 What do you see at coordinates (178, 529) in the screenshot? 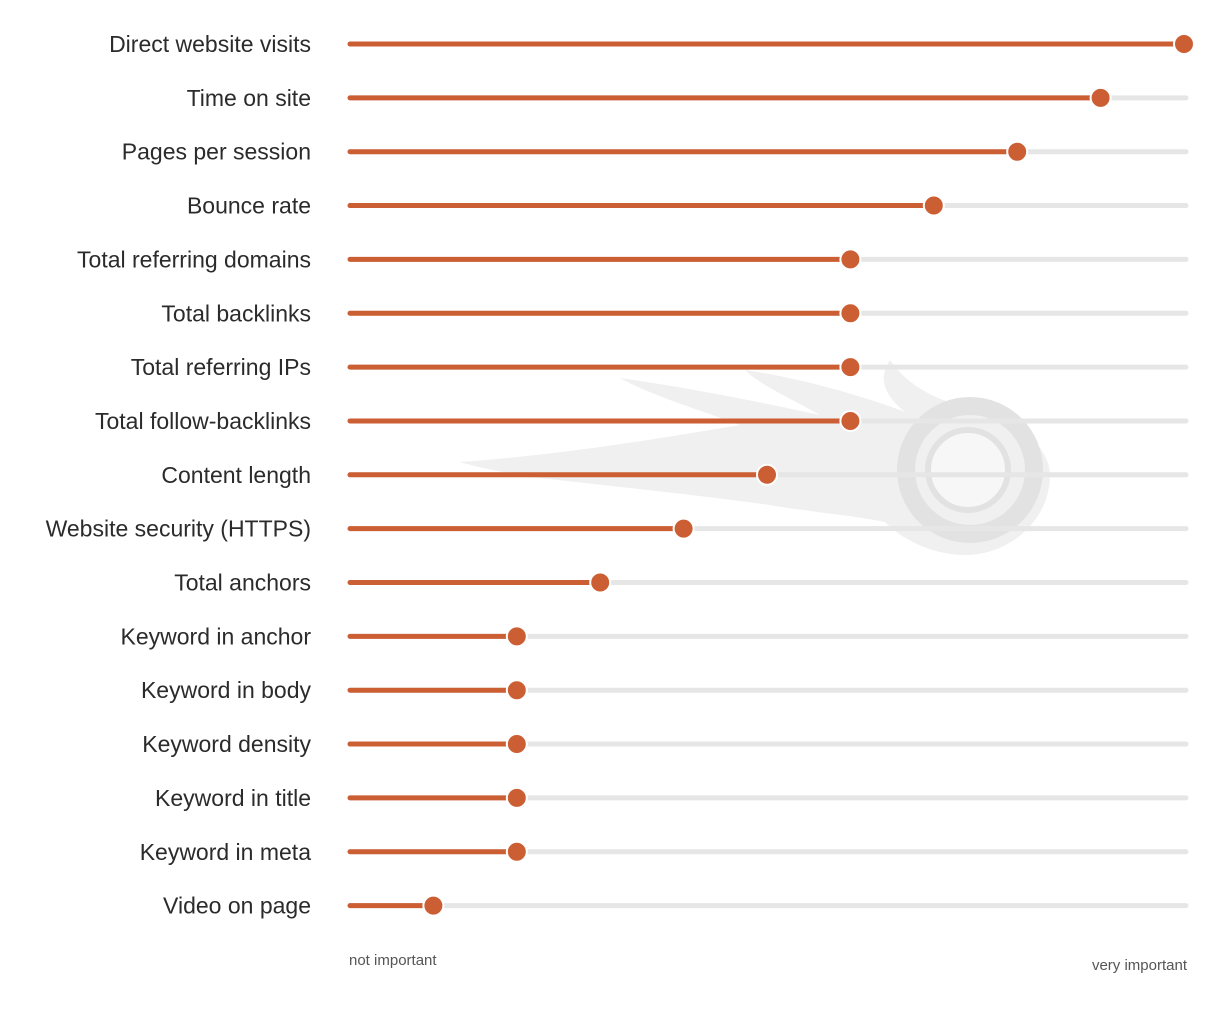
I see `category-label: Website security (HTTPS)` at bounding box center [178, 529].